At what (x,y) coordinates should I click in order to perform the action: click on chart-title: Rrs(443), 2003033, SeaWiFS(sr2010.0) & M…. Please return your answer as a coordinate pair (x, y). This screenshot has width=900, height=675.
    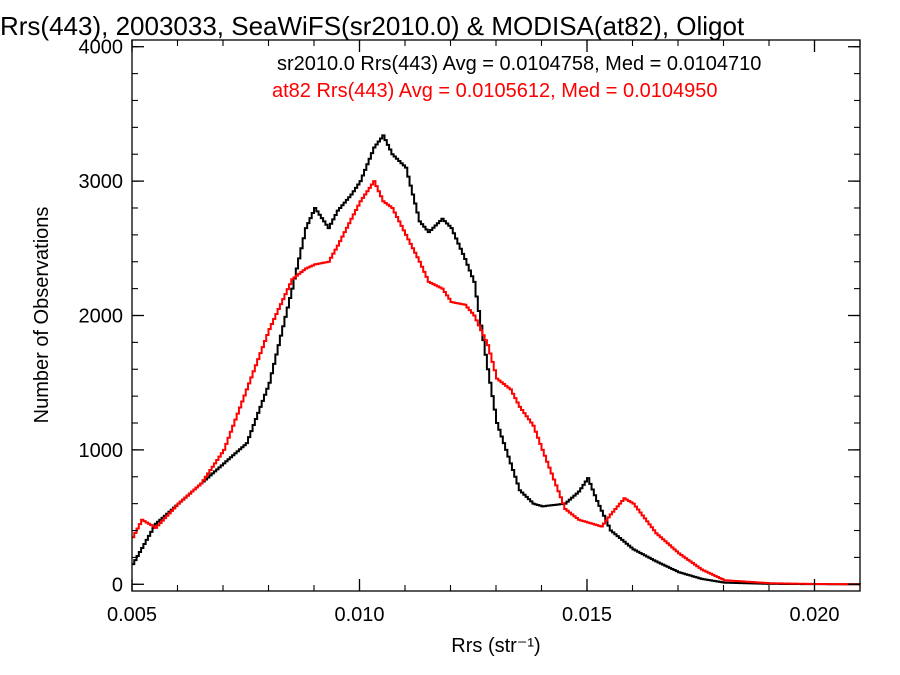
    Looking at the image, I should click on (372, 26).